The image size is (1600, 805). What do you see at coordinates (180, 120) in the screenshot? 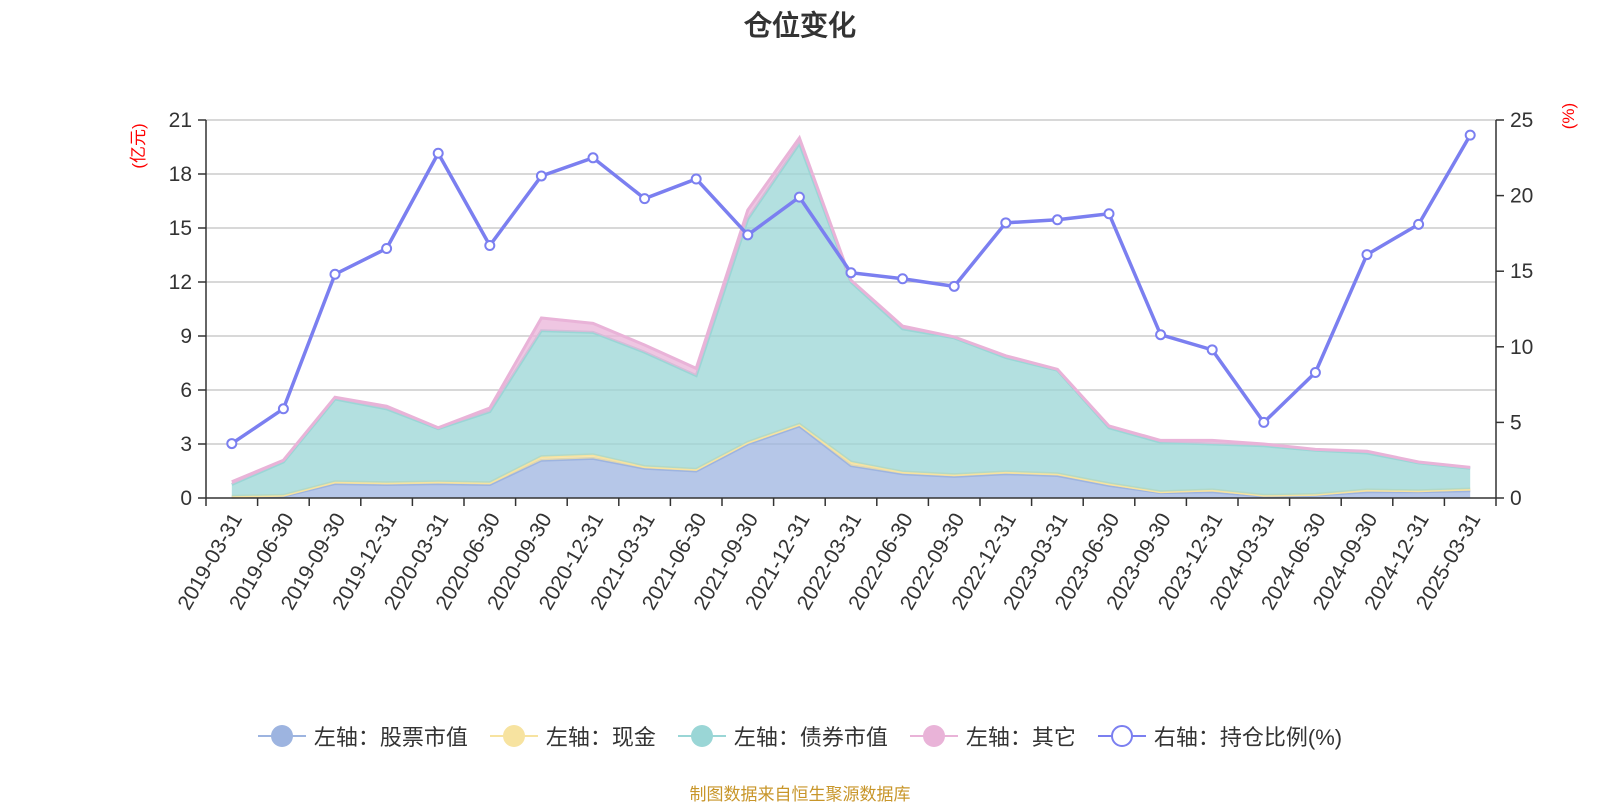
I see `left-tick-label: 21` at bounding box center [180, 120].